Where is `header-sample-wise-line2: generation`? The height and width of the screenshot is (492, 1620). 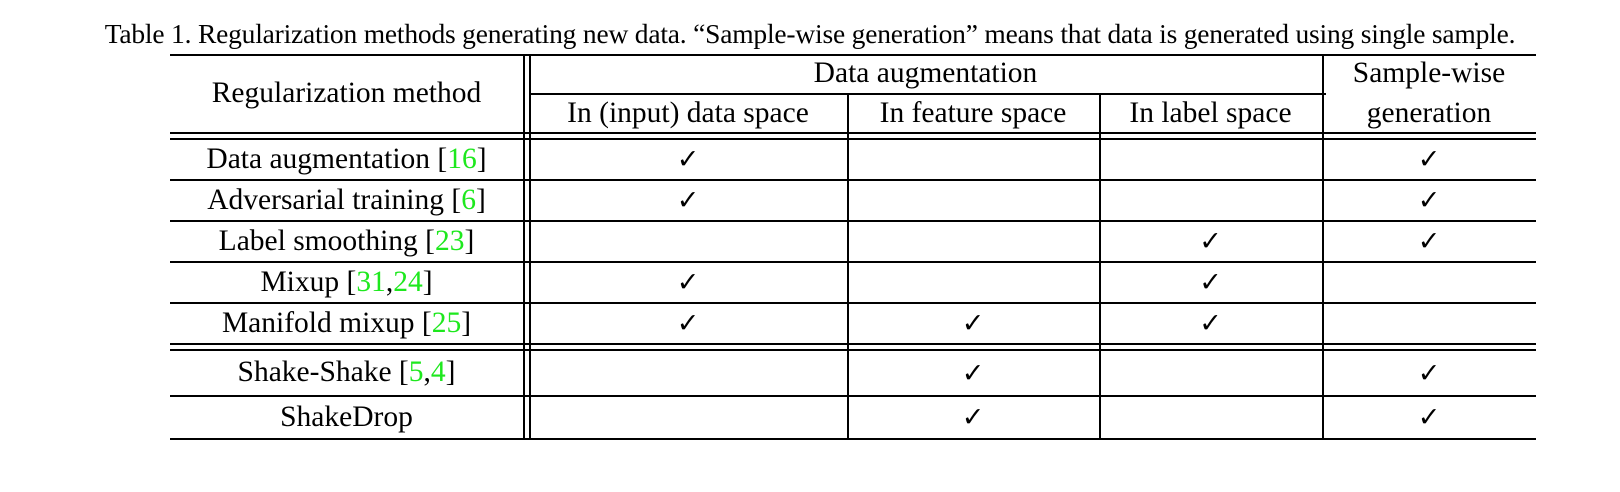 header-sample-wise-line2: generation is located at coordinates (1429, 113).